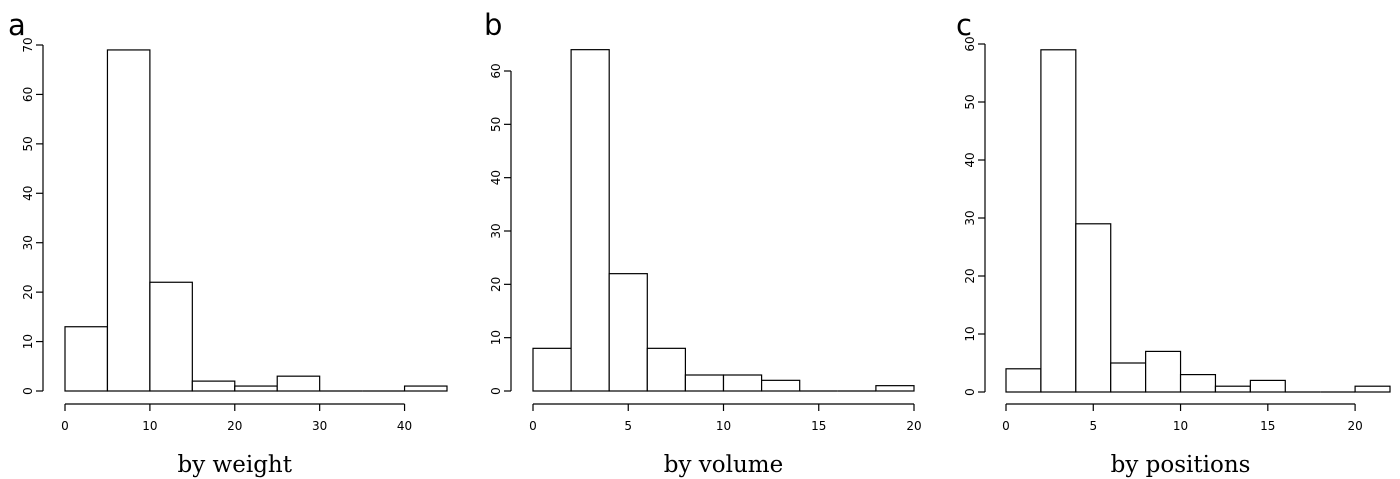  What do you see at coordinates (1181, 465) in the screenshot?
I see `x-axis-label: by positions` at bounding box center [1181, 465].